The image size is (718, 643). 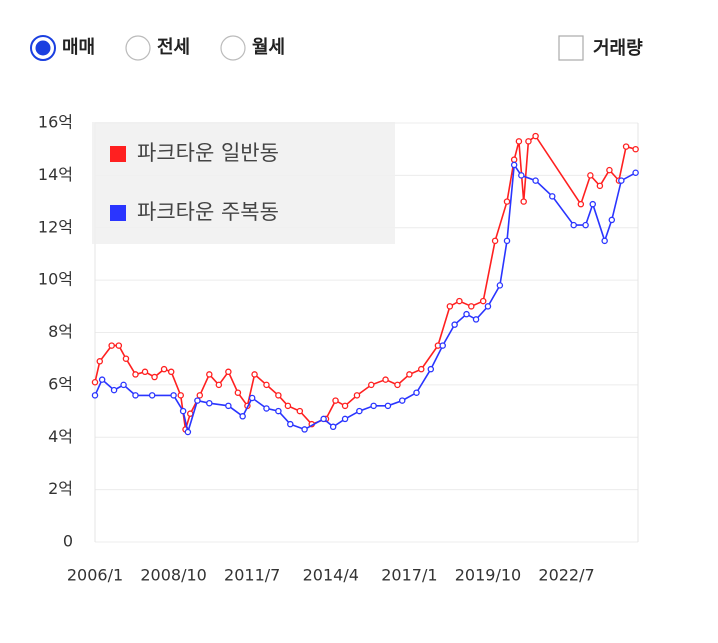 What do you see at coordinates (173, 47) in the screenshot?
I see `radio-label: 전세` at bounding box center [173, 47].